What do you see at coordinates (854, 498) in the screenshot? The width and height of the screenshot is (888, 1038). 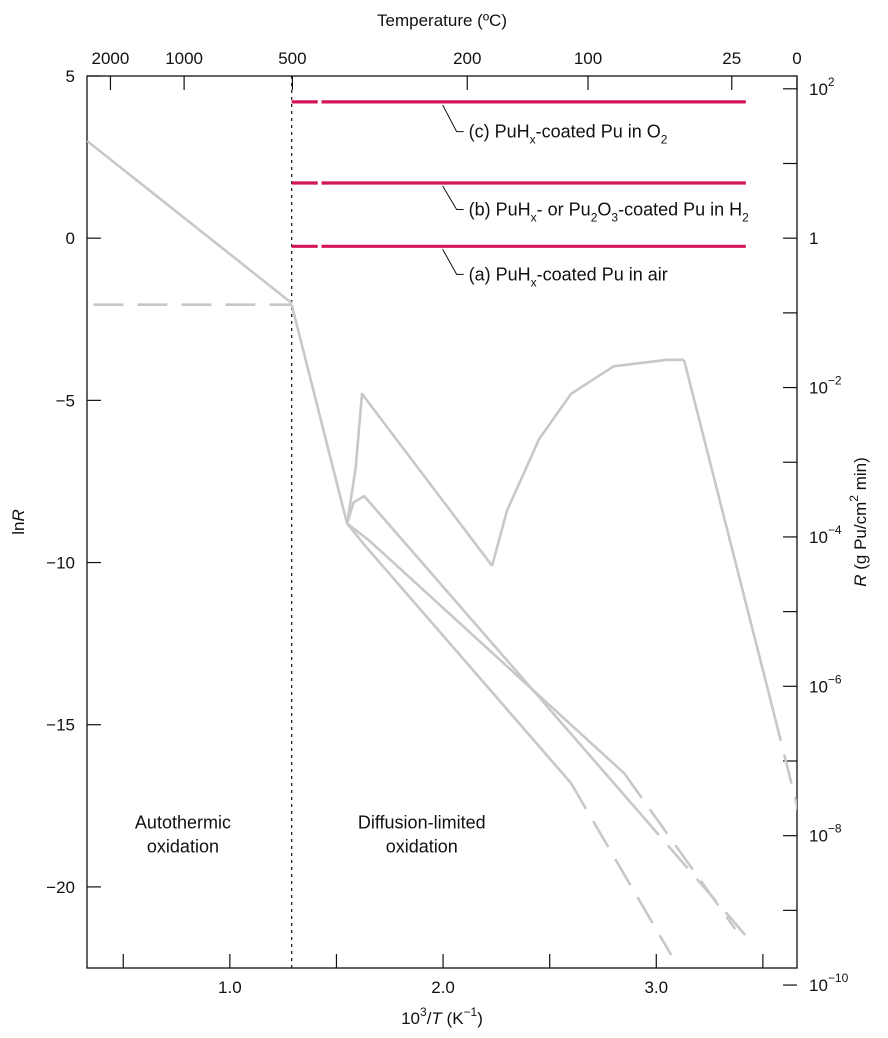 I see `right-axis-label-sup: 2` at bounding box center [854, 498].